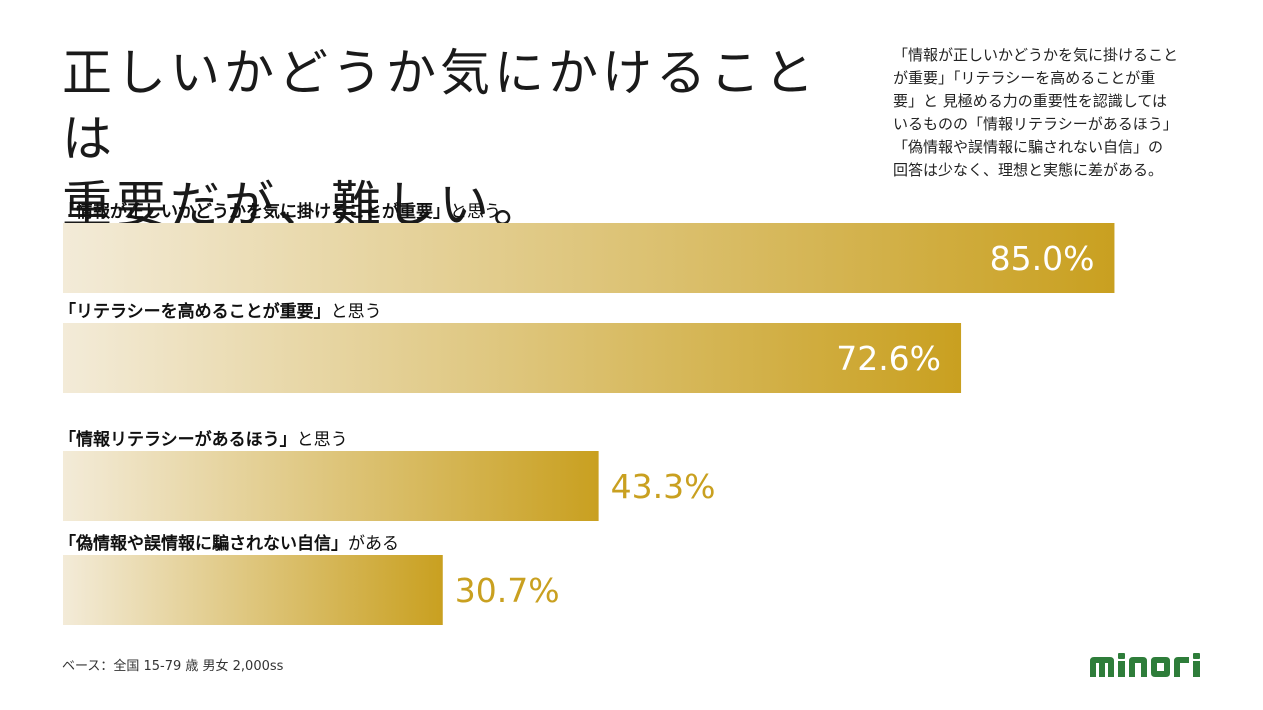  I want to click on bar-label: 「偽情報や誤情報に騙されない自信」がある, so click(229, 543).